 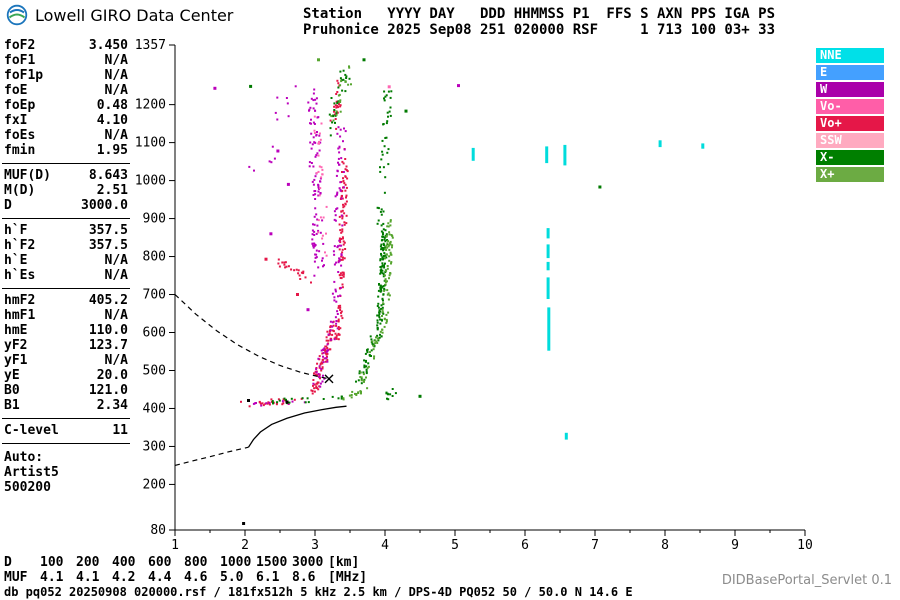 What do you see at coordinates (196, 562) in the screenshot?
I see `dmuf-value: 800` at bounding box center [196, 562].